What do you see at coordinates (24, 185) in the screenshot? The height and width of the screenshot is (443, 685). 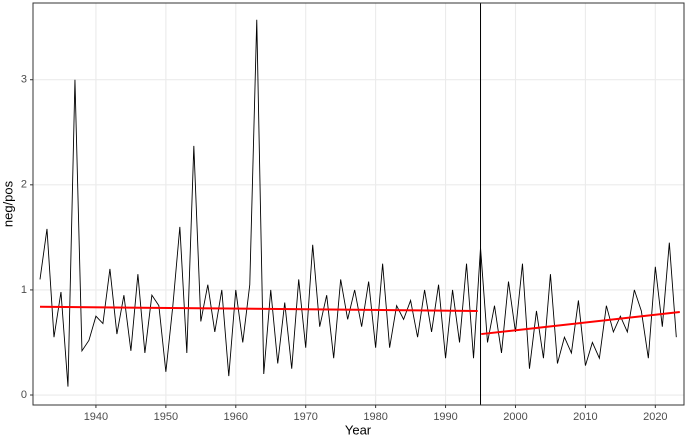 I see `y-tick-label: 2` at bounding box center [24, 185].